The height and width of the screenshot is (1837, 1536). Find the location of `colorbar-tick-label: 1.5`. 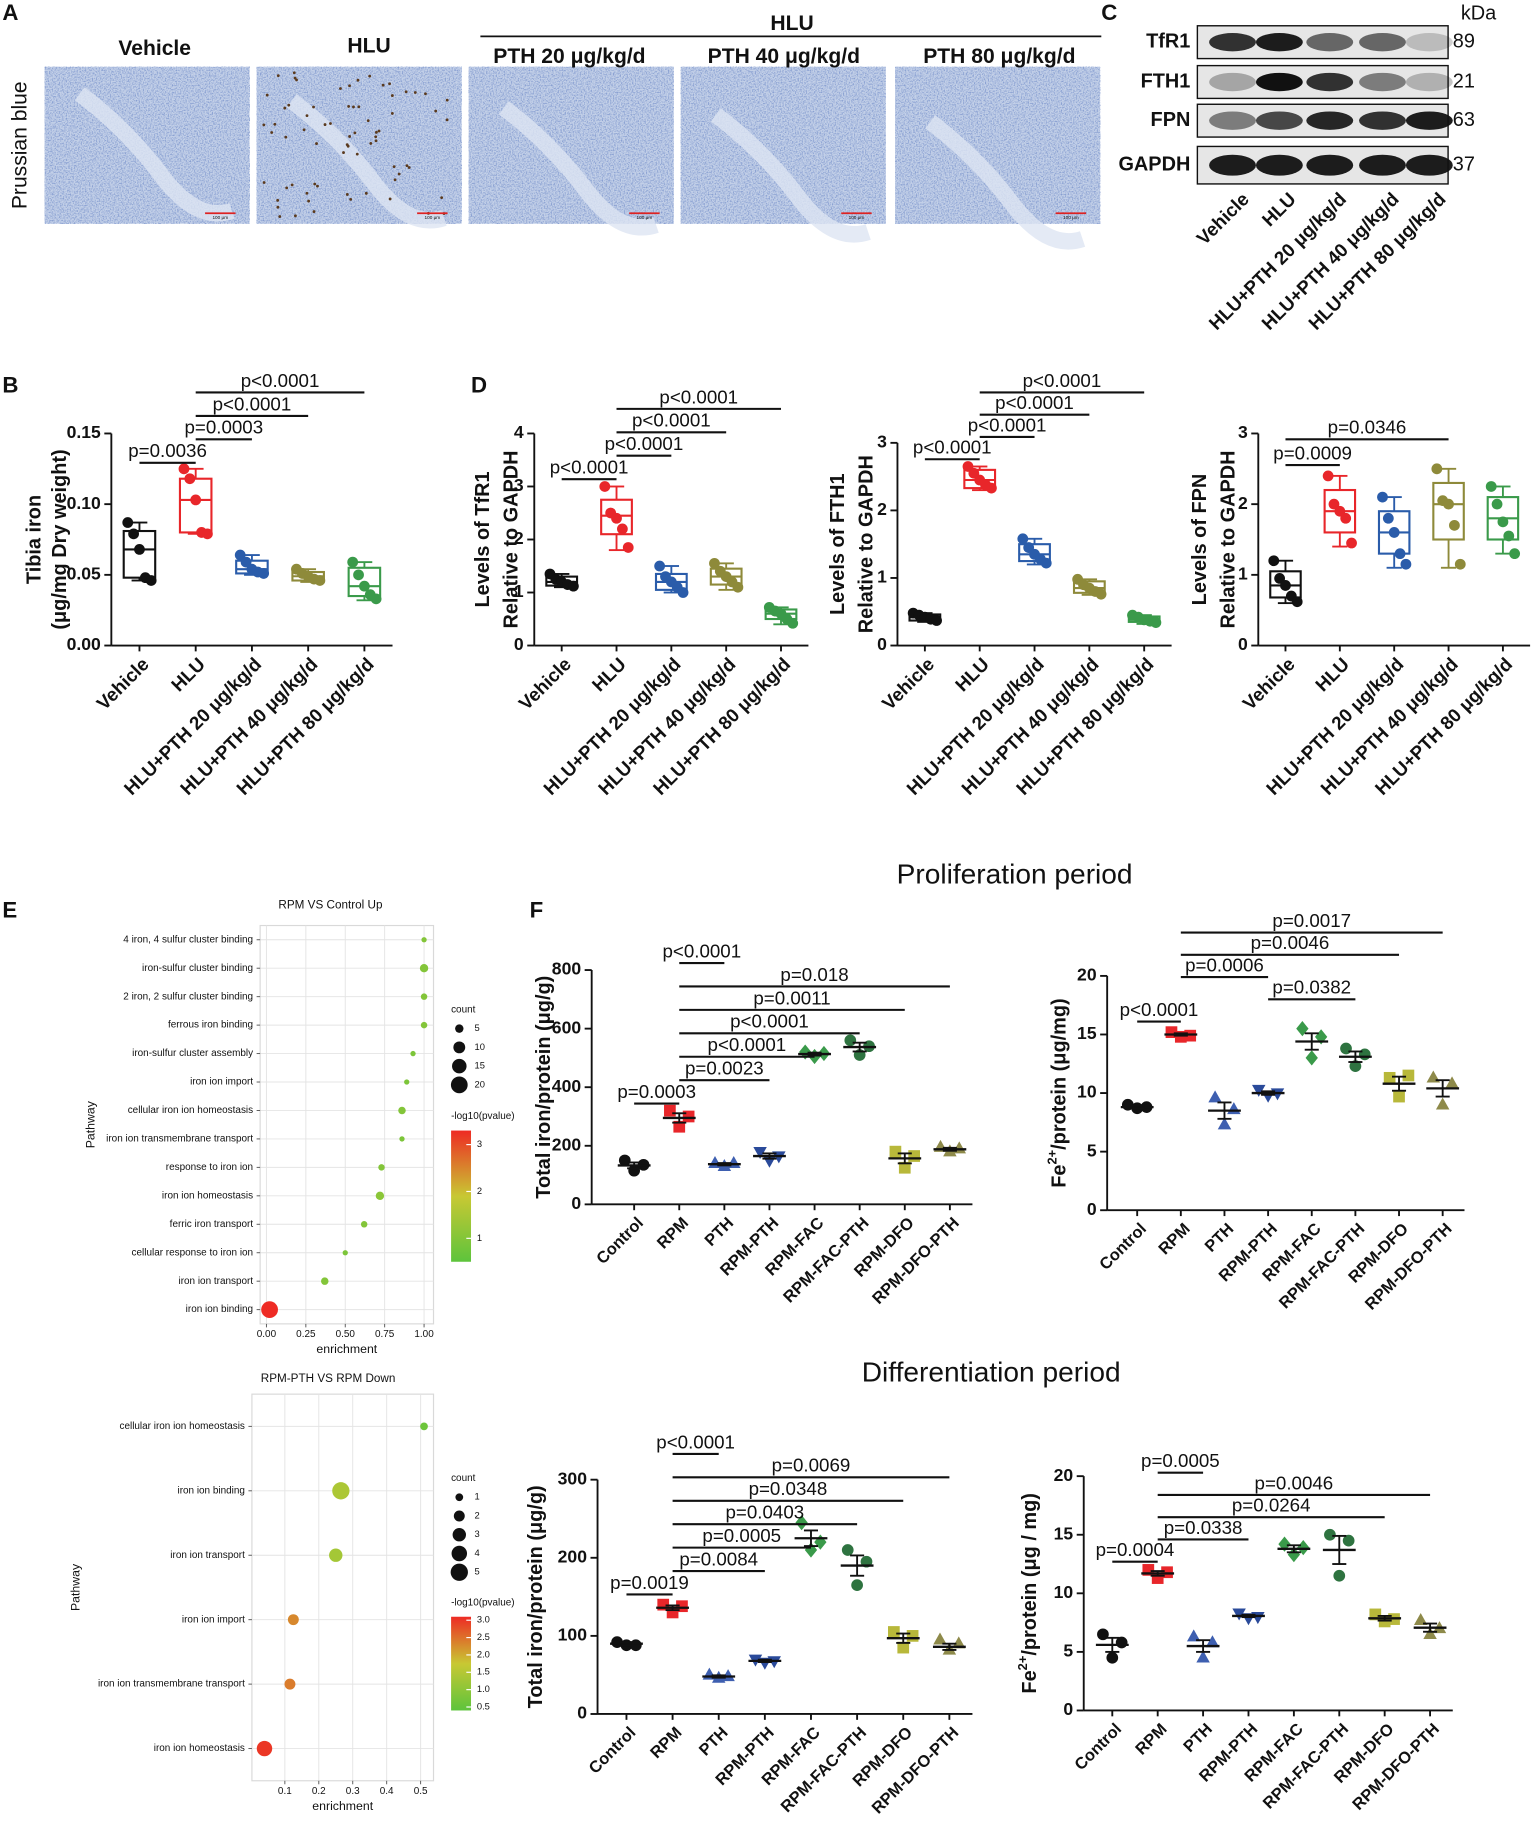

colorbar-tick-label: 1.5 is located at coordinates (483, 1672).